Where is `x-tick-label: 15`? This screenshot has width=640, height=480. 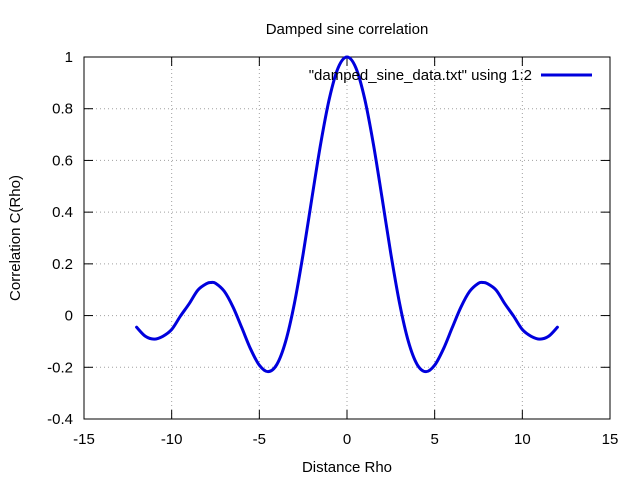
x-tick-label: 15 is located at coordinates (610, 439).